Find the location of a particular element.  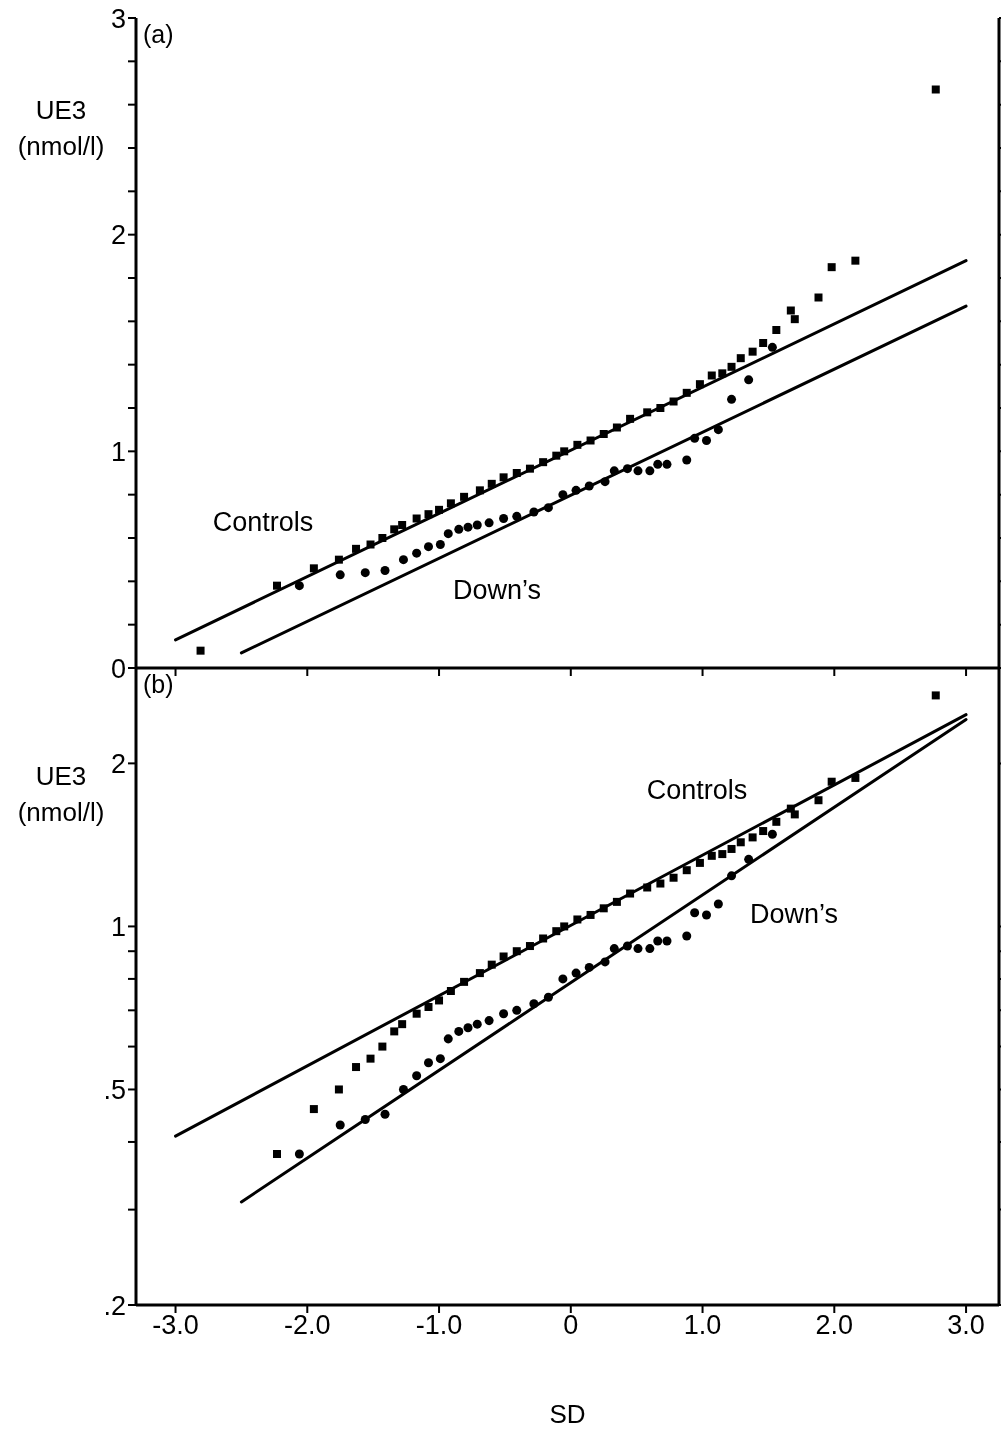

y-tick-label: .5 is located at coordinates (114, 1090).